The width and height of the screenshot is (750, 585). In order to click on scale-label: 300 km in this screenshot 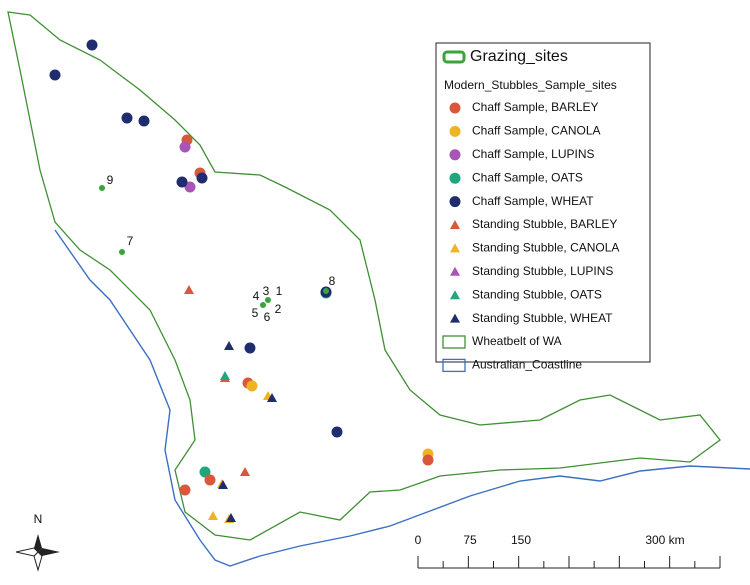, I will do `click(664, 540)`.